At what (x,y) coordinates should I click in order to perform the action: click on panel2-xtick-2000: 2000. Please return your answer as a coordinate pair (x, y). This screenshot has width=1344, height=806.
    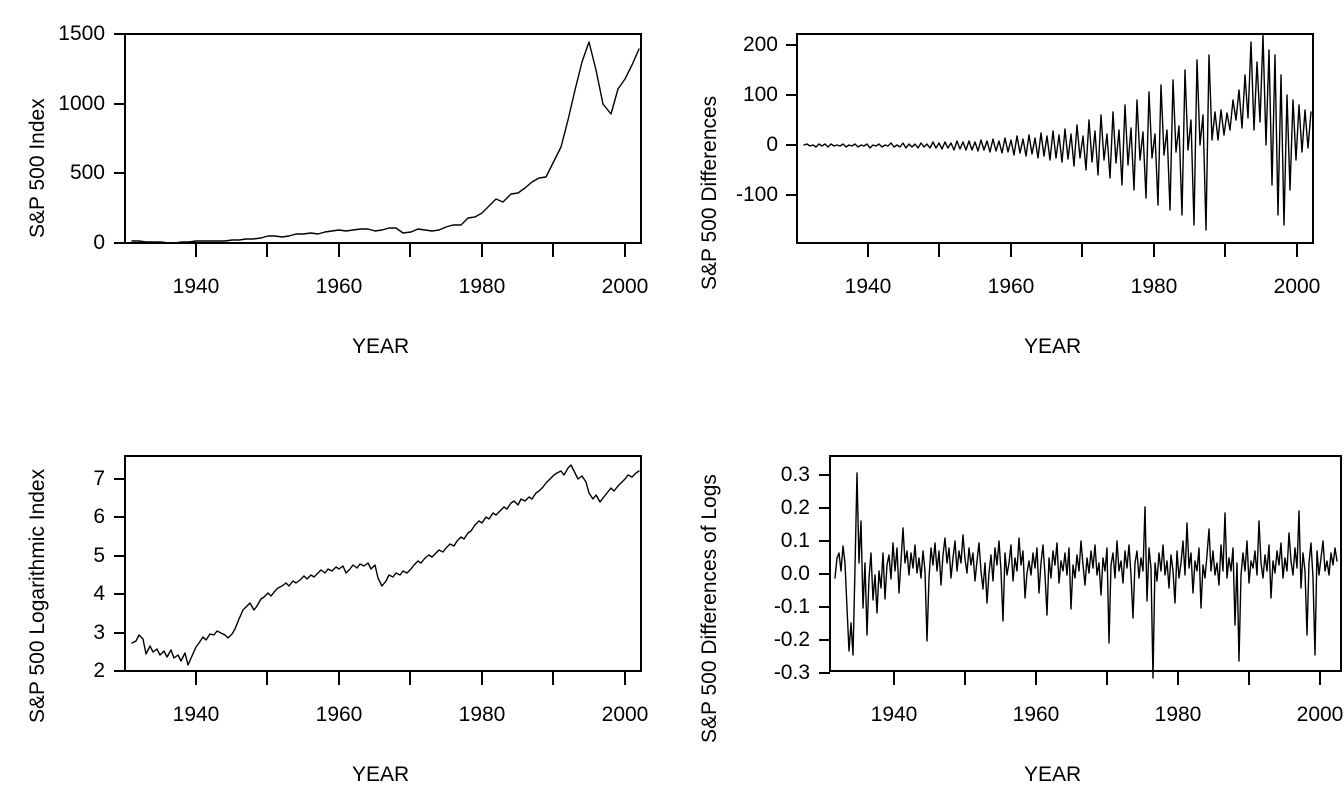
    Looking at the image, I should click on (1297, 286).